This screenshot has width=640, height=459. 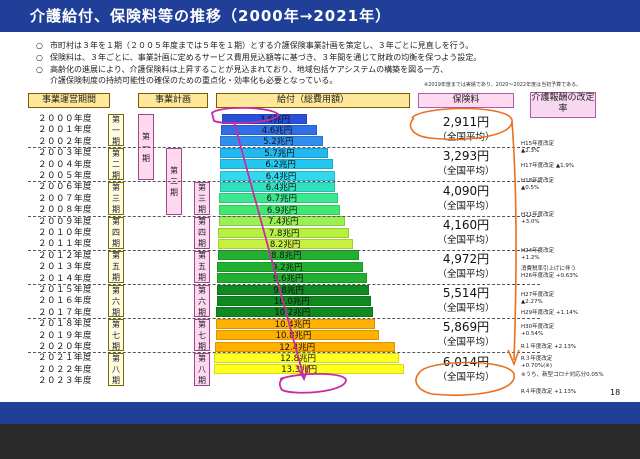 I want to click on benefit-value: 10.2兆円, so click(x=292, y=313).